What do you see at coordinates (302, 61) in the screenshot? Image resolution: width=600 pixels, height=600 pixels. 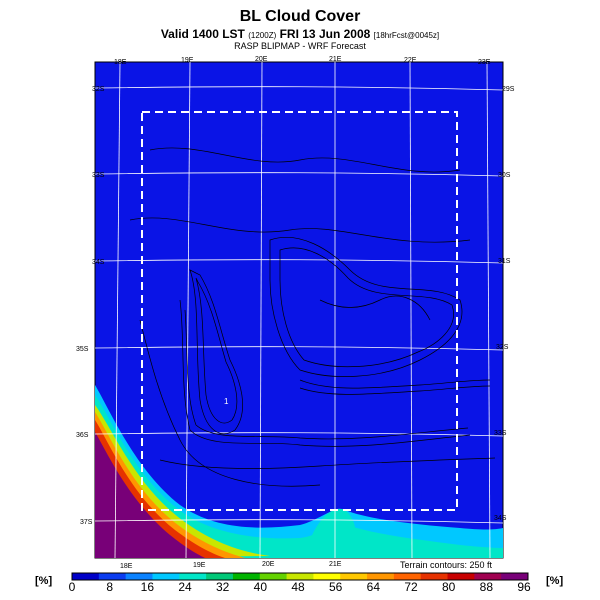 I see `lon-labels-top: 18E 19E 20E 21E 22E 23E` at bounding box center [302, 61].